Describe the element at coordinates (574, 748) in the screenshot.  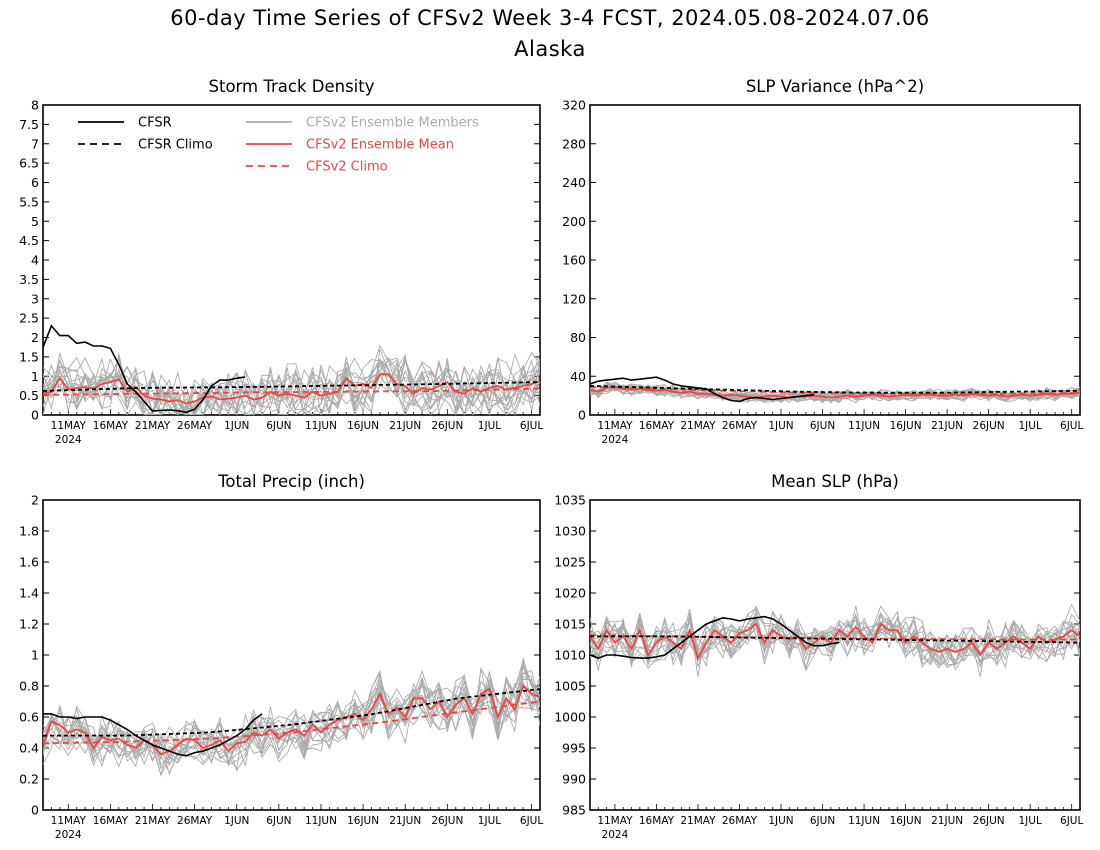
I see `y-tick-label: 995` at that location.